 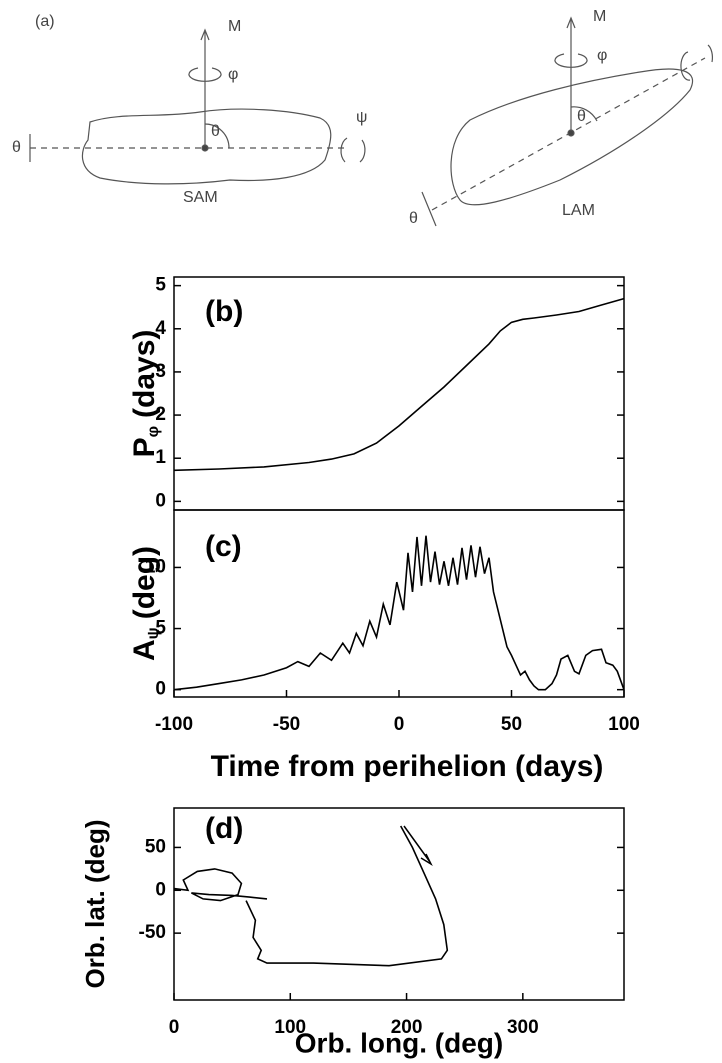 I want to click on y-axis-label: Pφ (days), so click(x=145, y=394).